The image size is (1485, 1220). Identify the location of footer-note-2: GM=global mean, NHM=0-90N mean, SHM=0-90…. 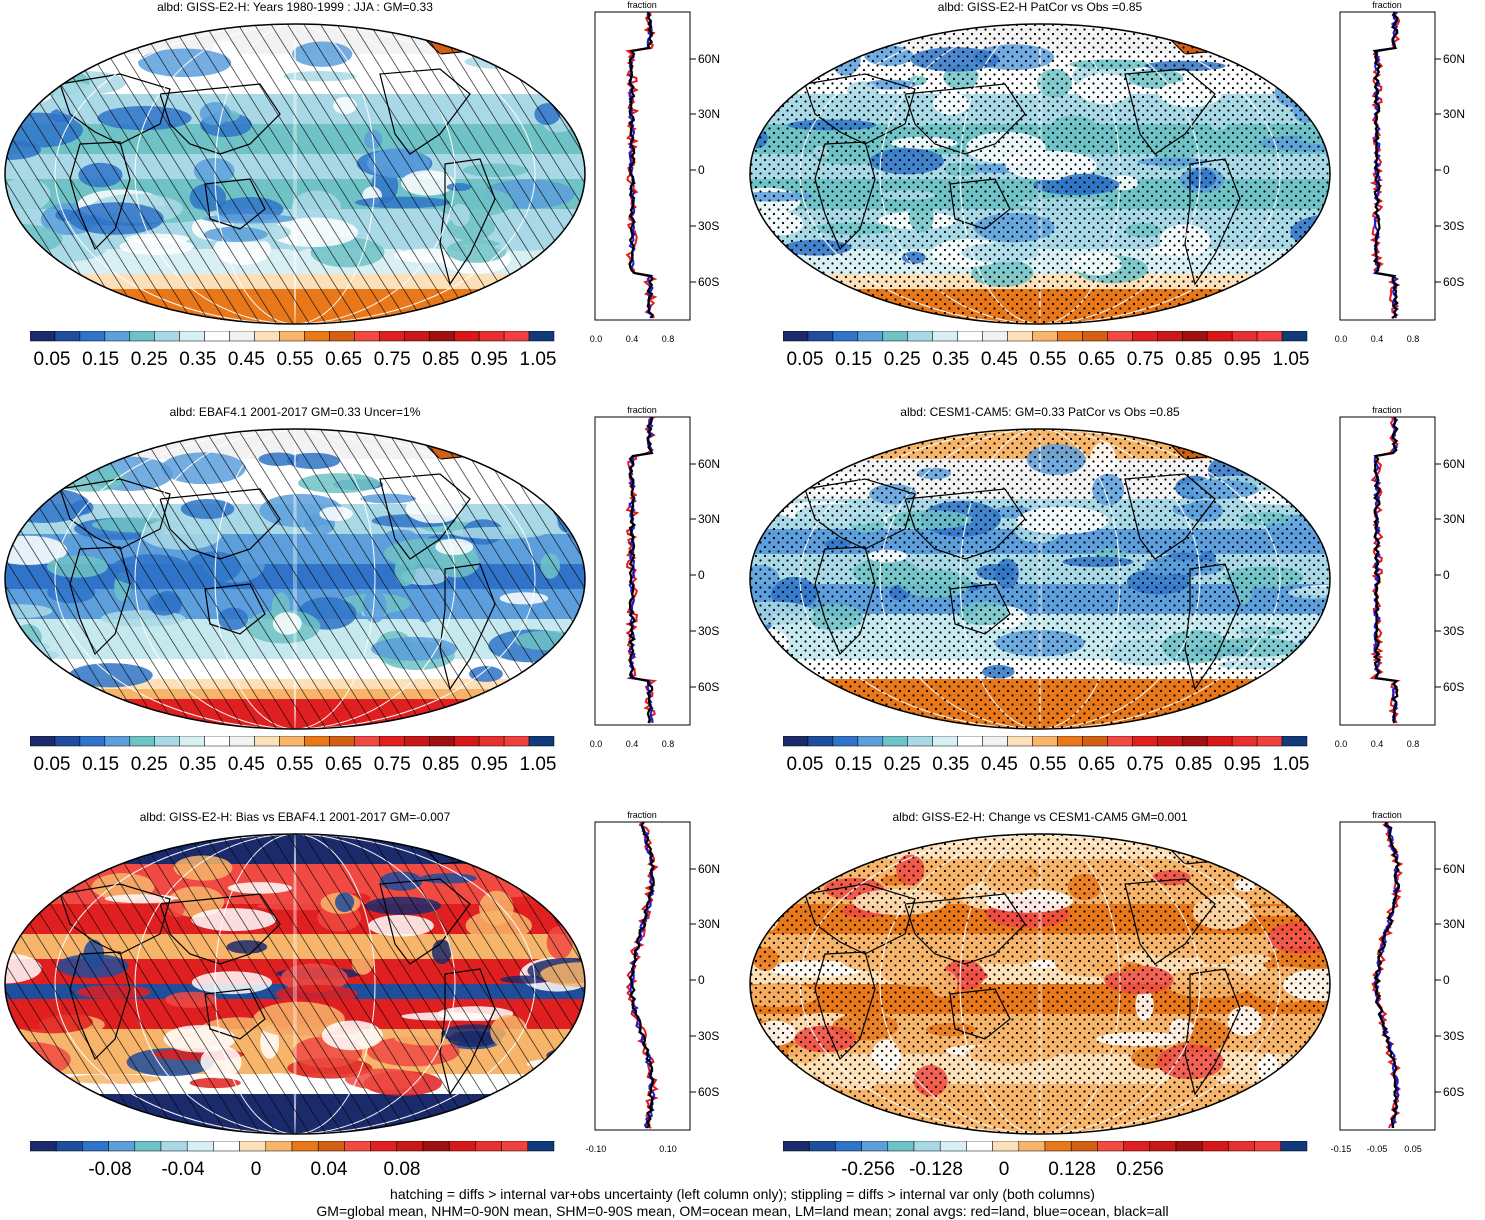
(742, 1211).